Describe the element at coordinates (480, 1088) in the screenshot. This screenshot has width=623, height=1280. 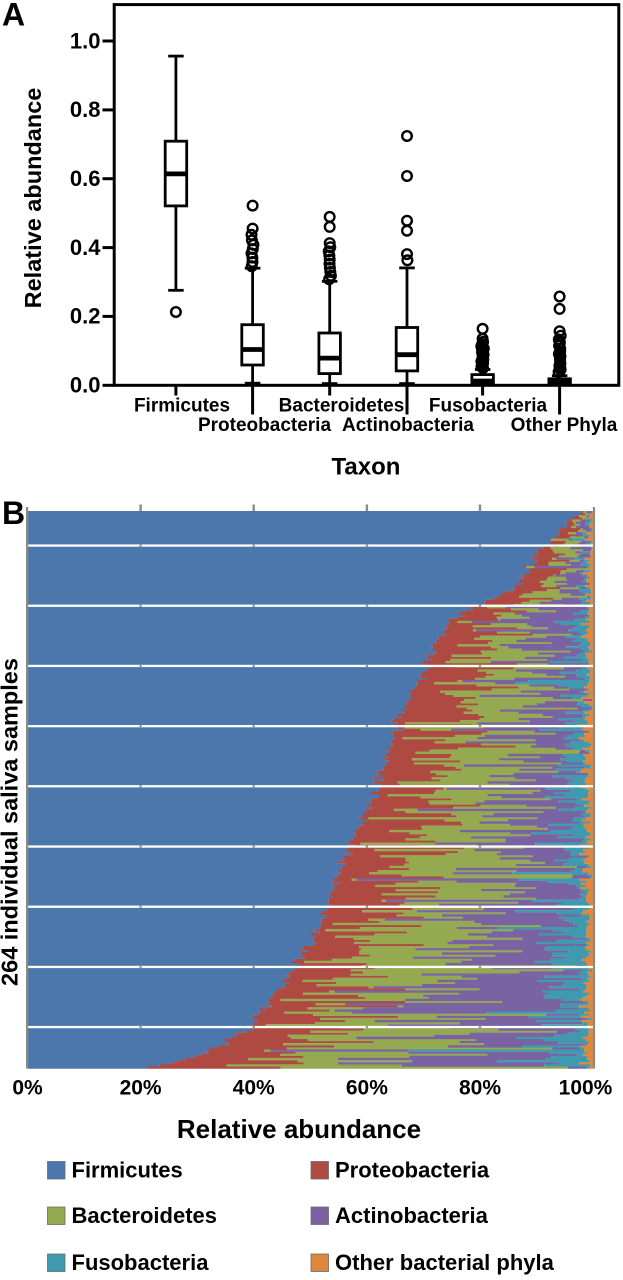
I see `svg-text: 80%` at that location.